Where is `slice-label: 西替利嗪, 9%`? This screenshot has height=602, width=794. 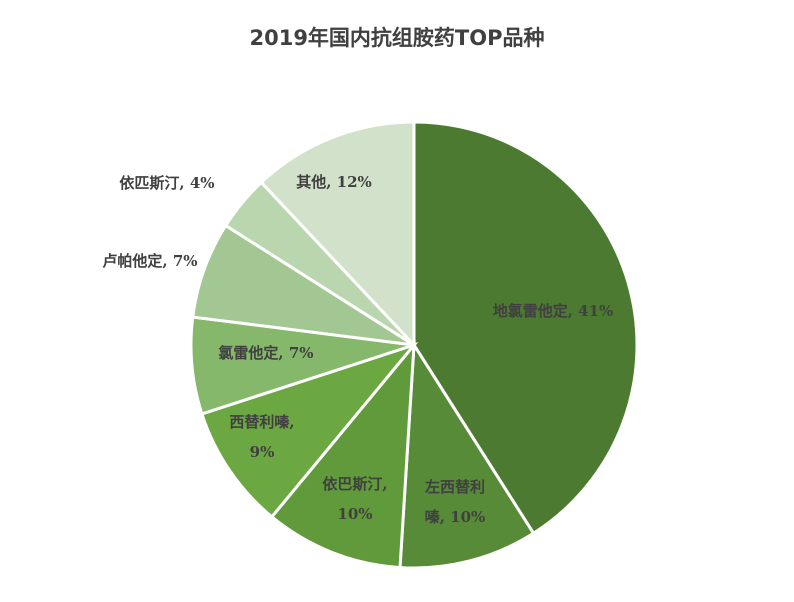
slice-label: 西替利嗪, 9% is located at coordinates (261, 437).